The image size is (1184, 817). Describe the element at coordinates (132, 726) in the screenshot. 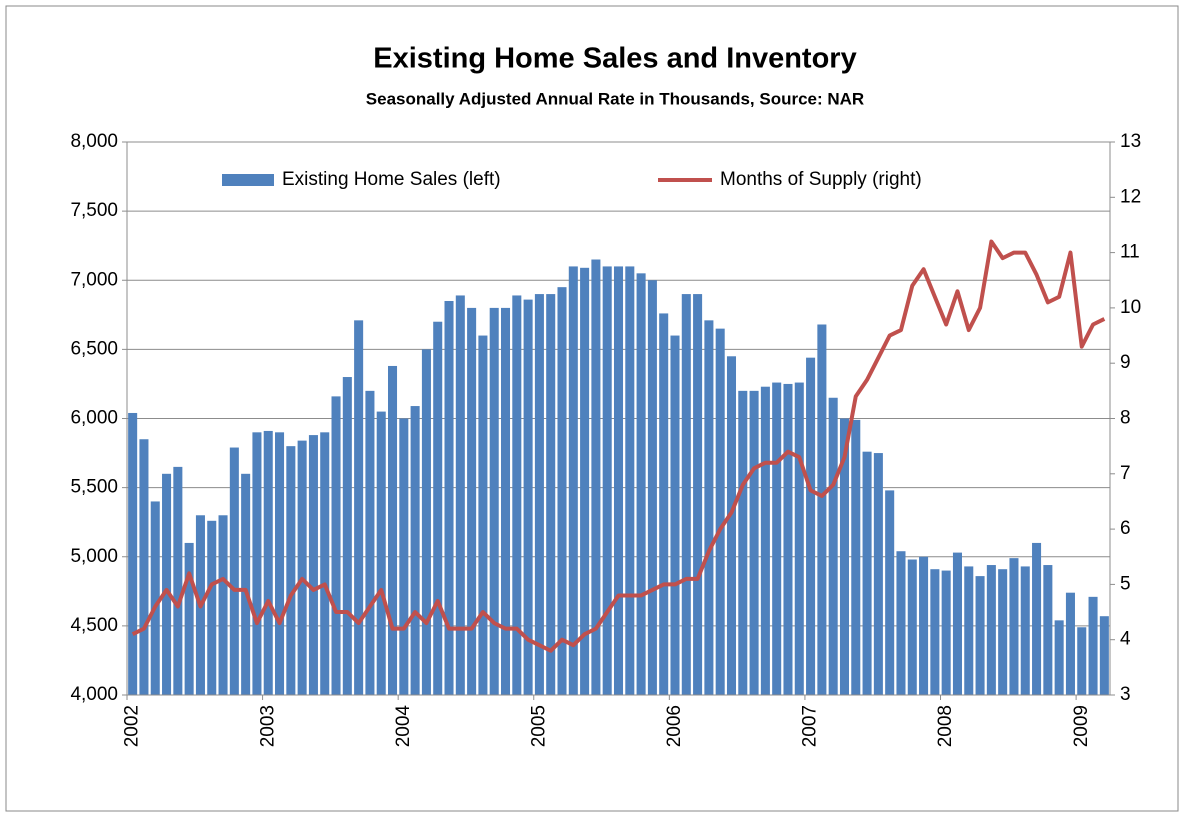

I see `x-tick-label: 2002` at that location.